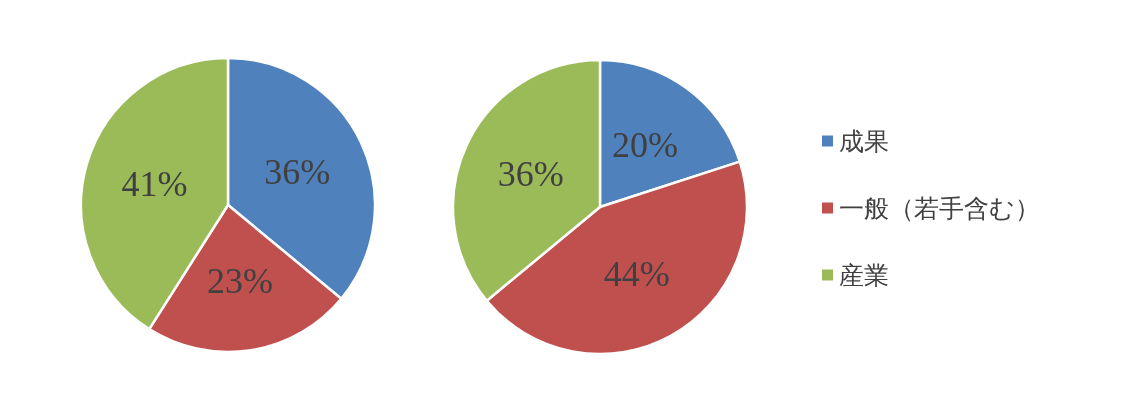 The height and width of the screenshot is (416, 1134). Describe the element at coordinates (939, 208) in the screenshot. I see `legend-label: 一般（若手含む）` at that location.